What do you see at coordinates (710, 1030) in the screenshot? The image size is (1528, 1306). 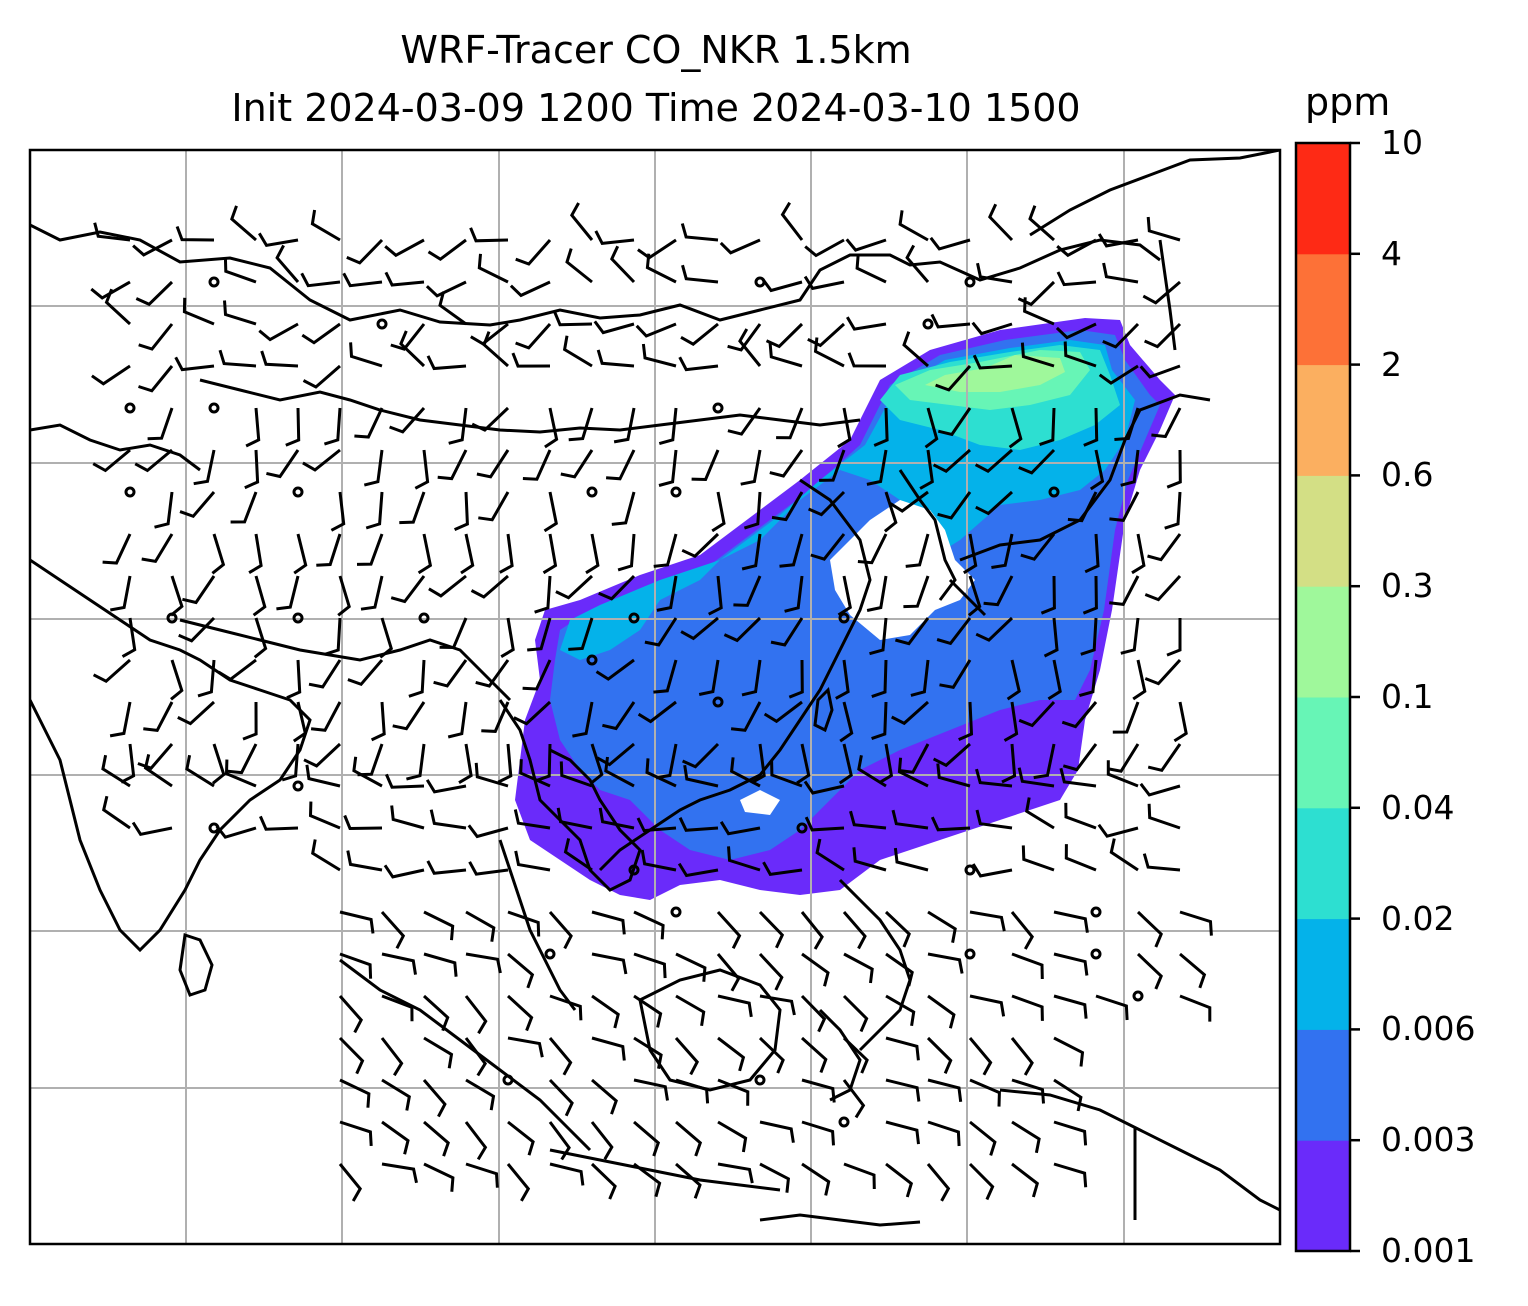 I see `borneo` at bounding box center [710, 1030].